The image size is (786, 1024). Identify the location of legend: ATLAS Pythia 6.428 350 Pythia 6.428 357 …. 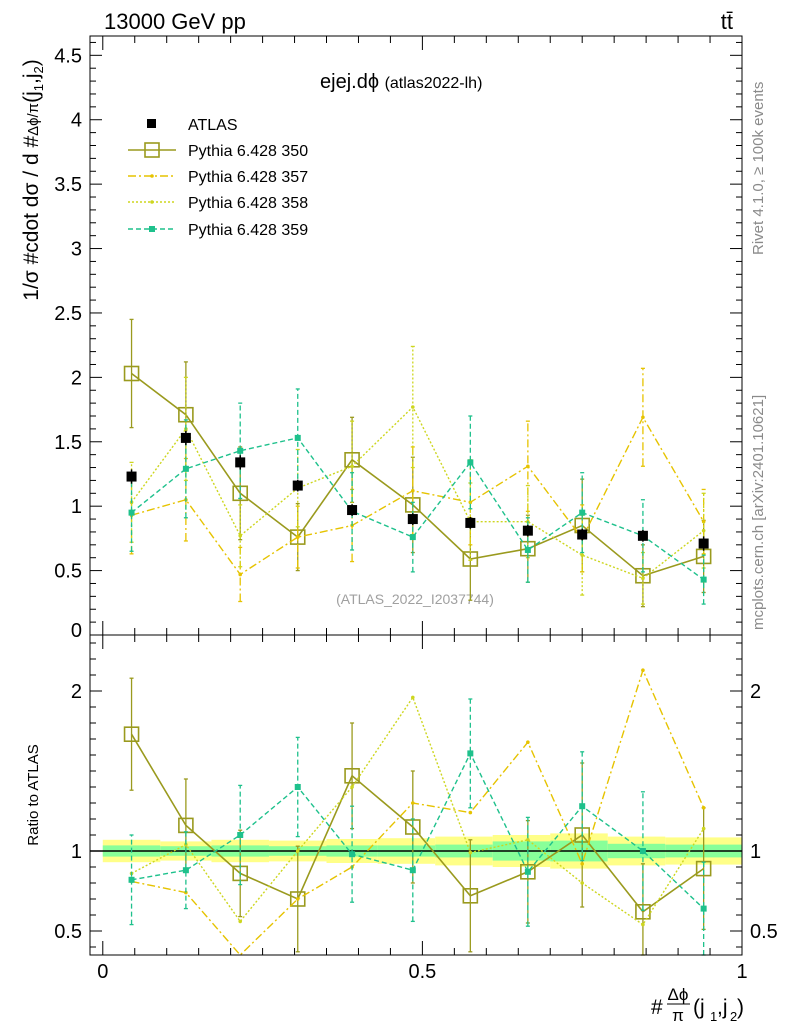
(218, 178).